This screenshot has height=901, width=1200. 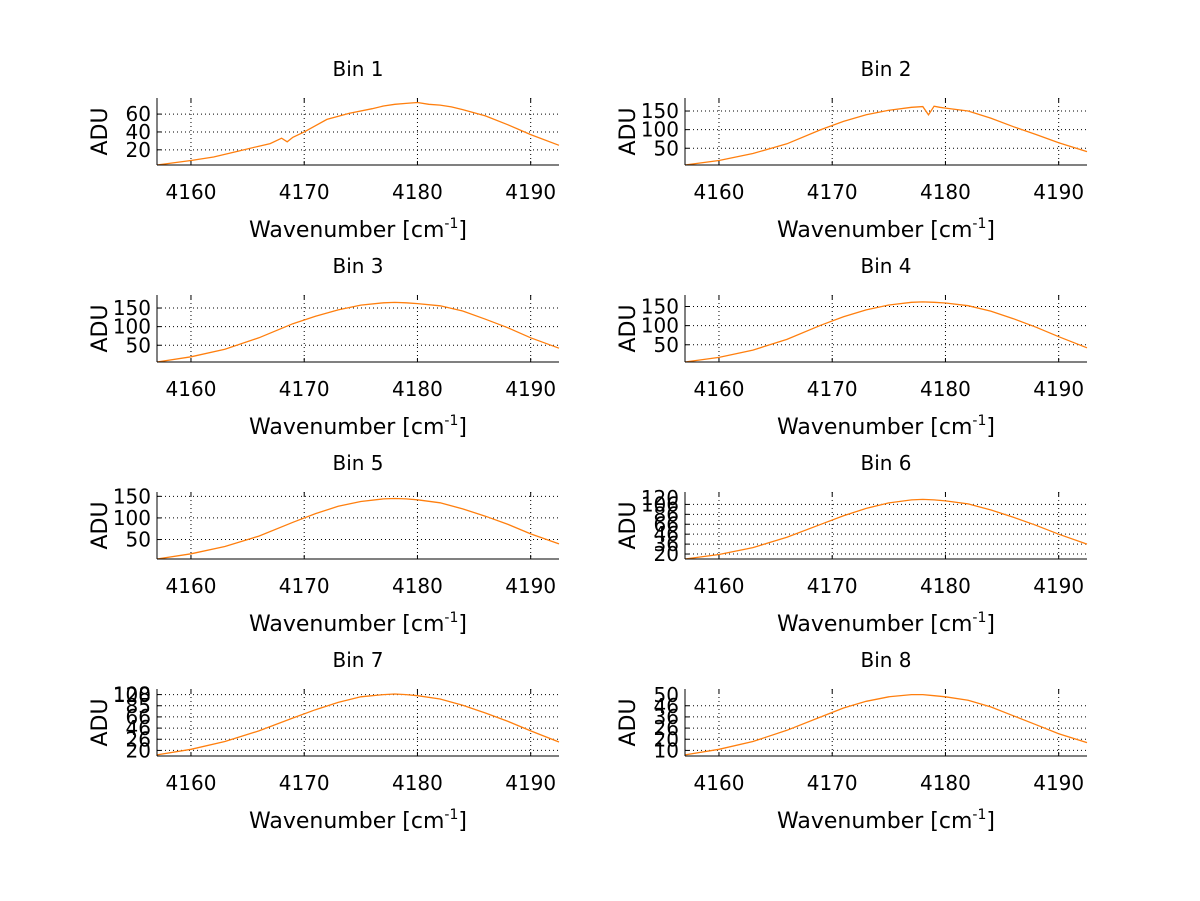 What do you see at coordinates (357, 463) in the screenshot?
I see `plot-title: Bin 5` at bounding box center [357, 463].